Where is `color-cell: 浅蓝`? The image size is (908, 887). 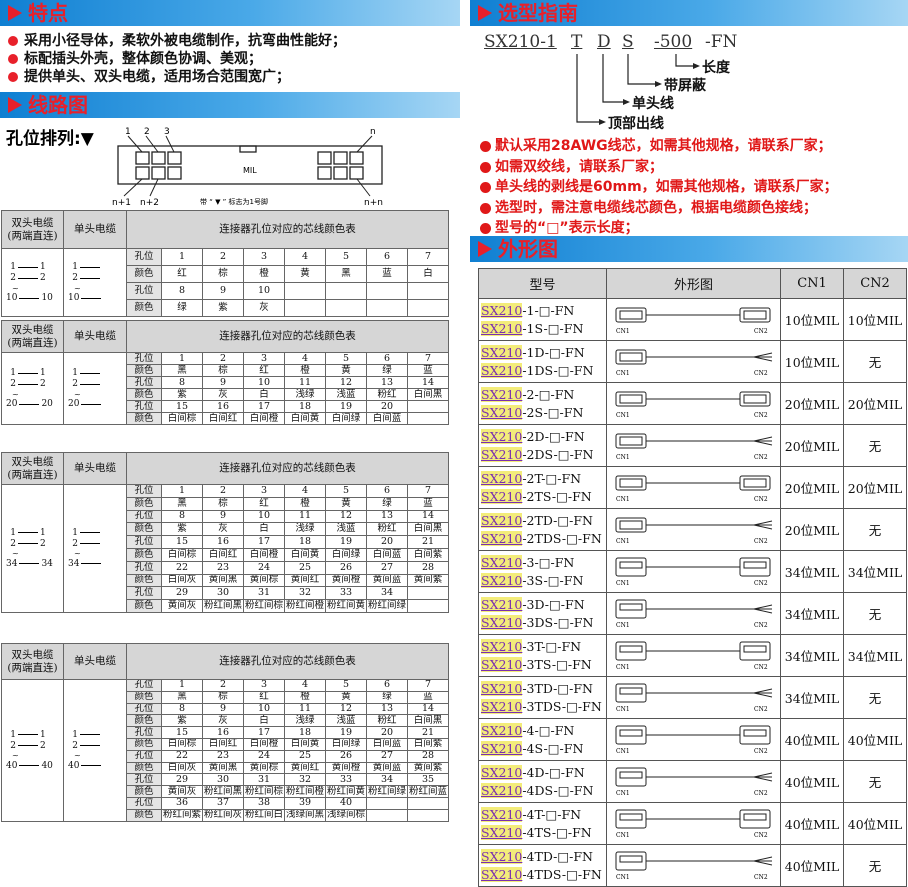
color-cell: 浅蓝 is located at coordinates (346, 394).